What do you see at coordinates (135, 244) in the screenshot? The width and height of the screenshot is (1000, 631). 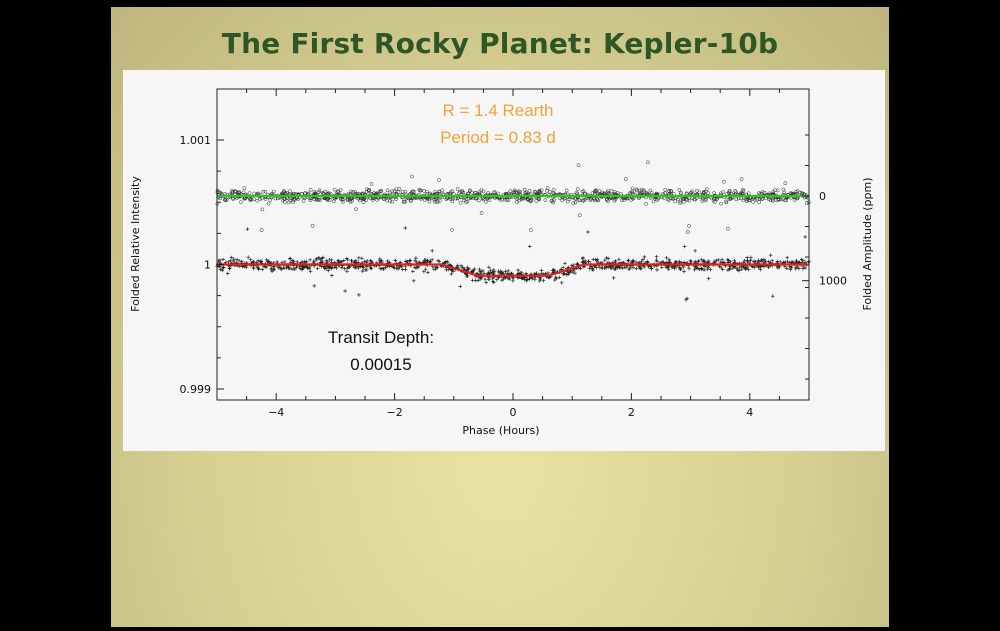 I see `y-axis-title-left: Folded Relative Intensity` at bounding box center [135, 244].